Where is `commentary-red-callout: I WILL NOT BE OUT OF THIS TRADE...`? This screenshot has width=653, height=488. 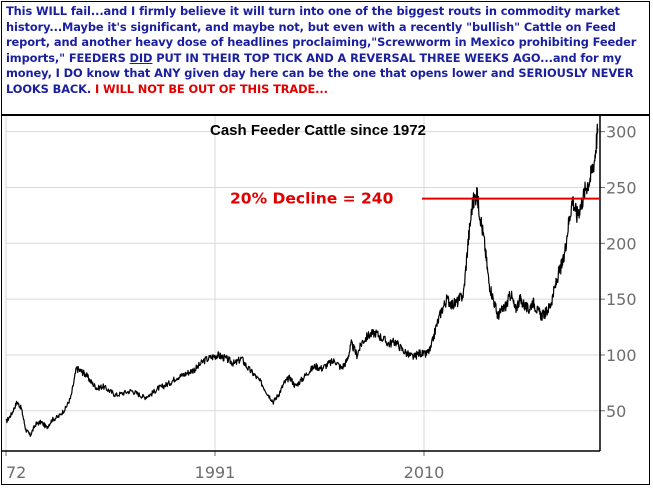 commentary-red-callout: I WILL NOT BE OUT OF THIS TRADE... is located at coordinates (211, 88).